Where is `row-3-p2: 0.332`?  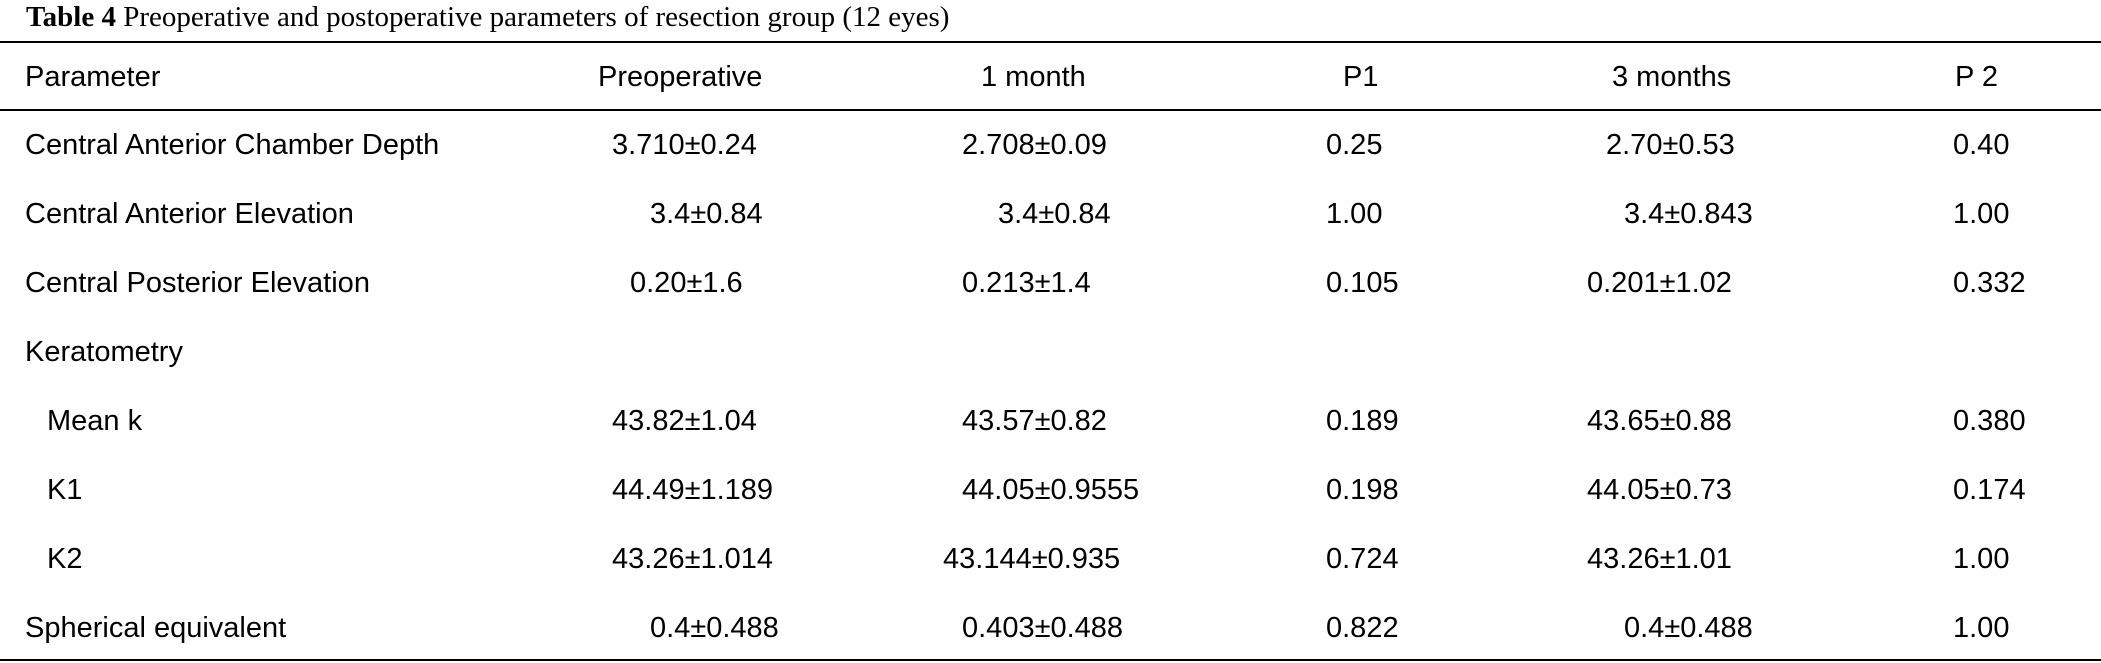 row-3-p2: 0.332 is located at coordinates (1989, 283).